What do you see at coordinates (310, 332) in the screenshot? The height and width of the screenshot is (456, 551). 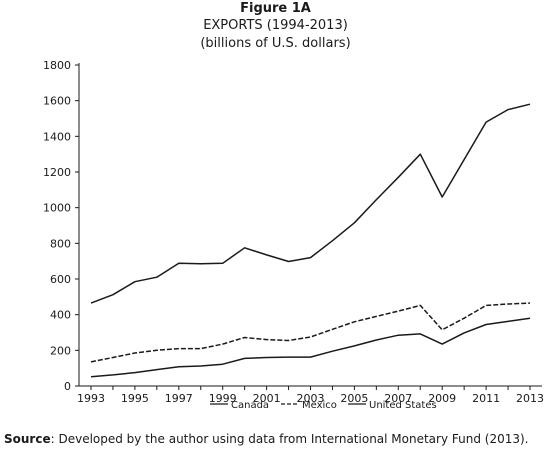 I see `series-line-mexico` at bounding box center [310, 332].